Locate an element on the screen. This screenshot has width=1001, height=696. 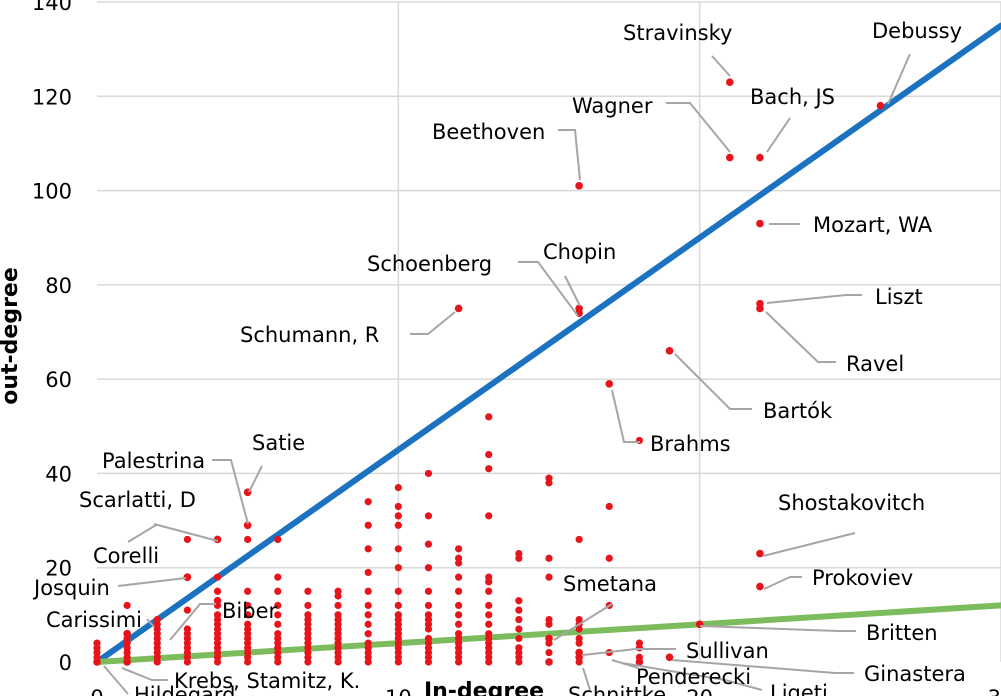
leader-krebs-stamitz-k is located at coordinates (144, 674).